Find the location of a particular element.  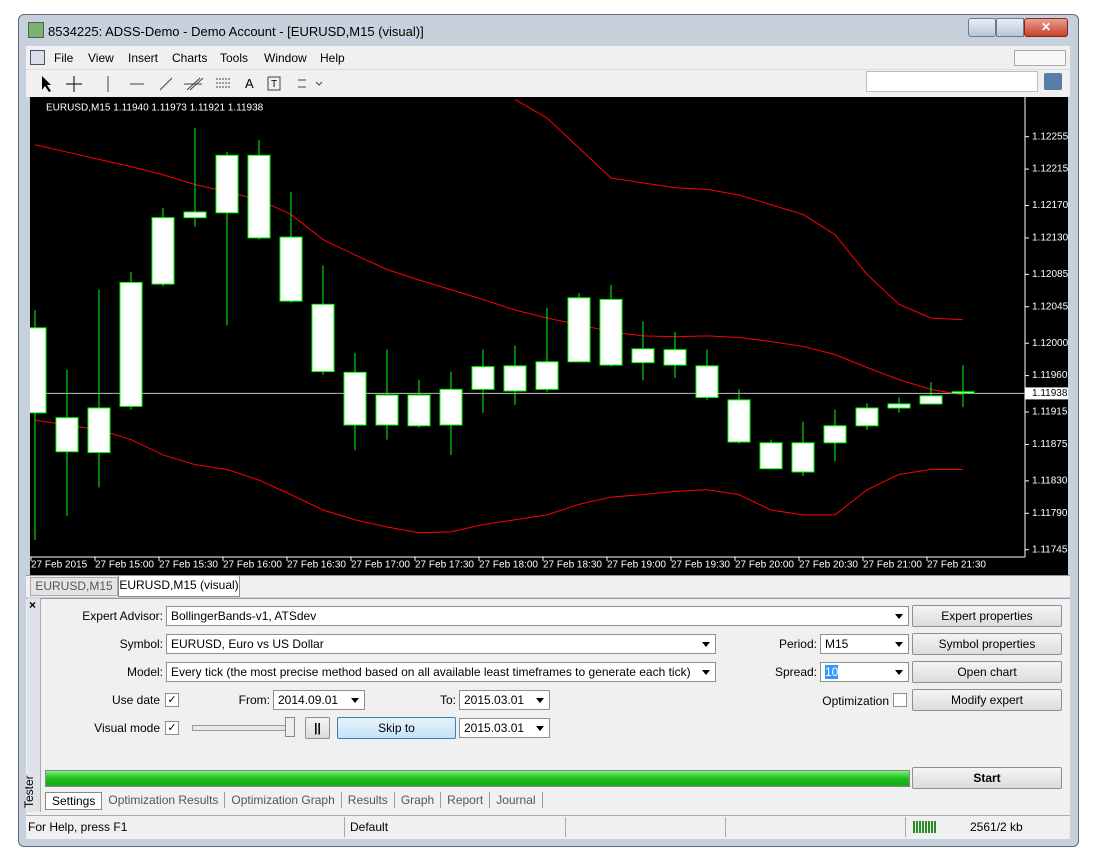

x-tick-label: 27 Feb 21:00 is located at coordinates (892, 565).